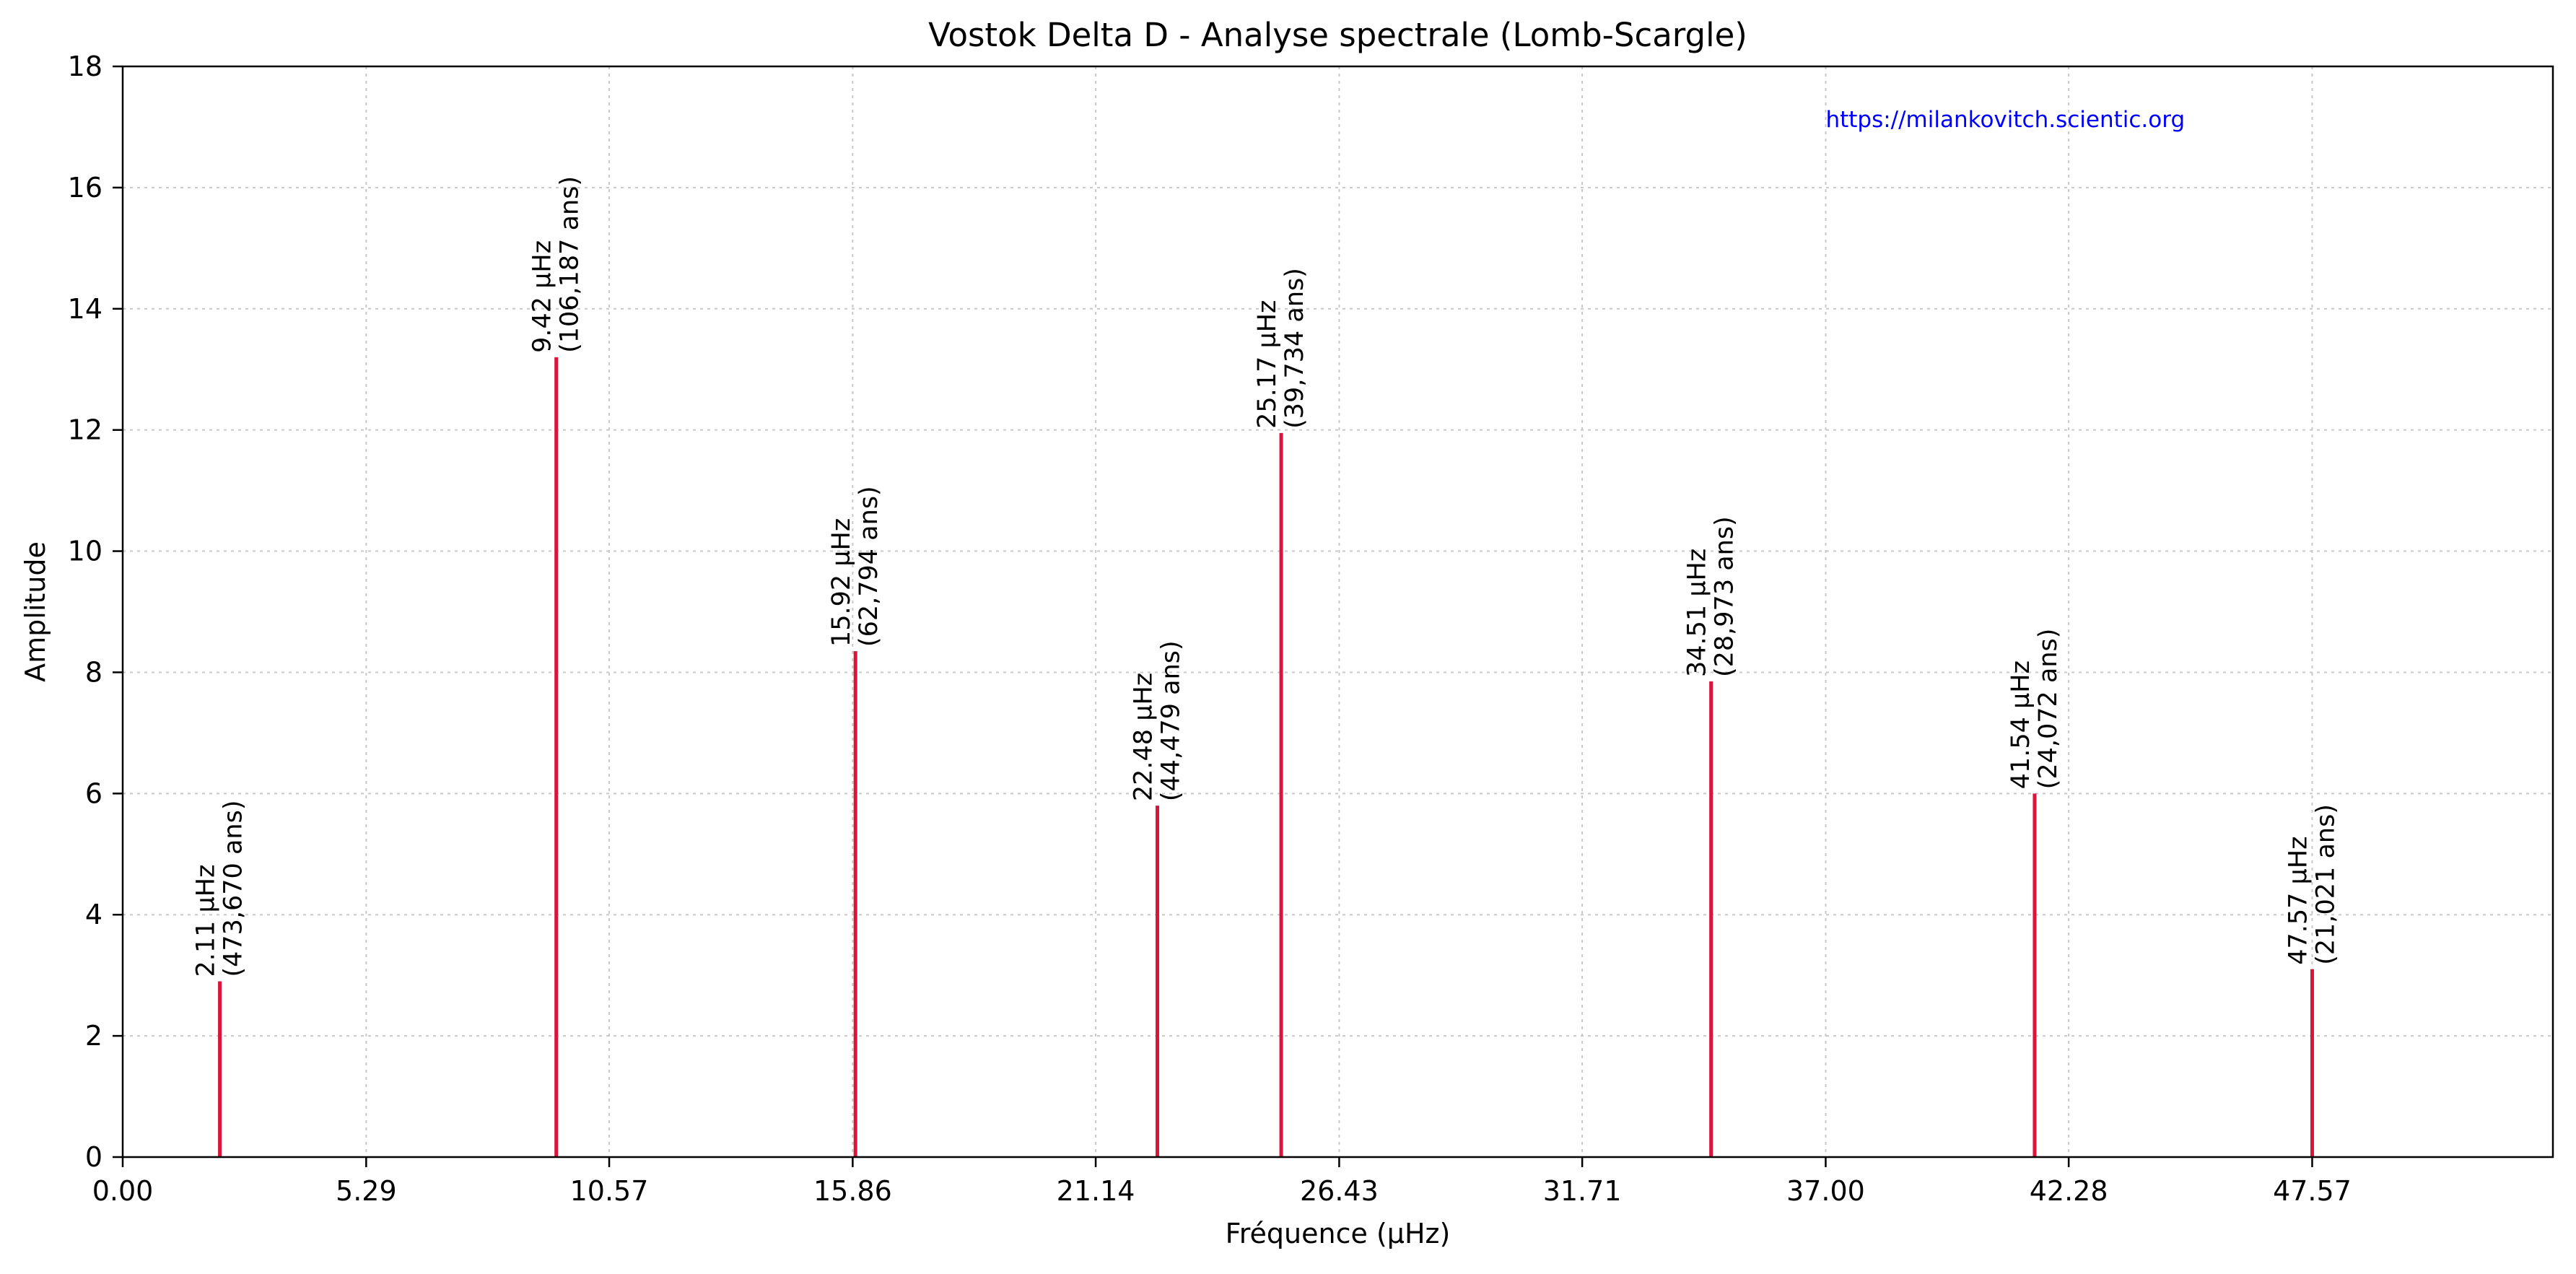 The width and height of the screenshot is (2576, 1274). Describe the element at coordinates (542, 296) in the screenshot. I see `peak-frequency-label: 9.42 µHz` at that location.